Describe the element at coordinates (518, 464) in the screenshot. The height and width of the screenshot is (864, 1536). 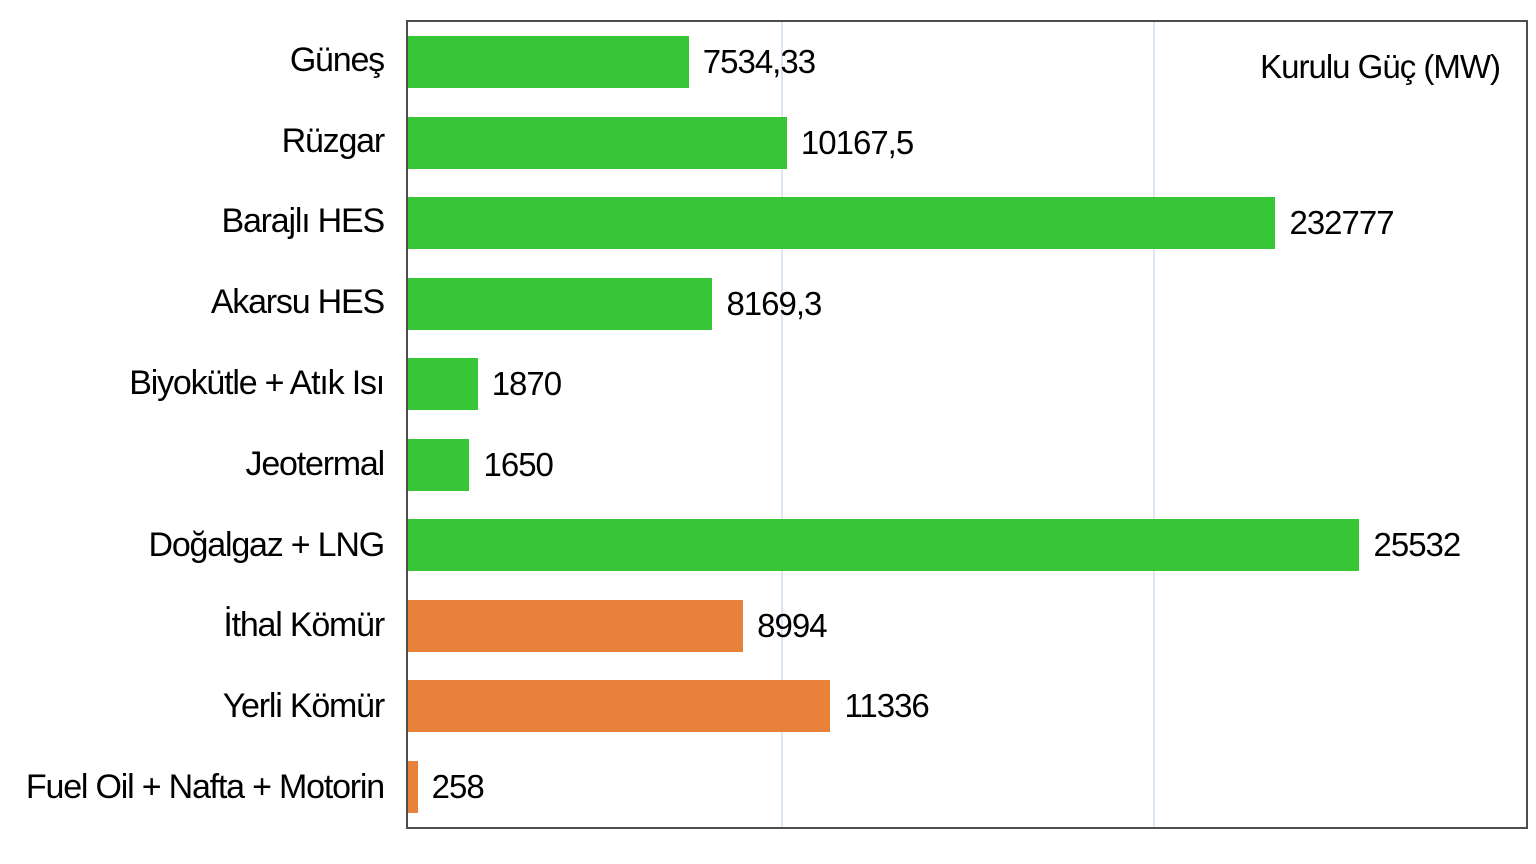
I see `bar-value-label: 1650` at that location.